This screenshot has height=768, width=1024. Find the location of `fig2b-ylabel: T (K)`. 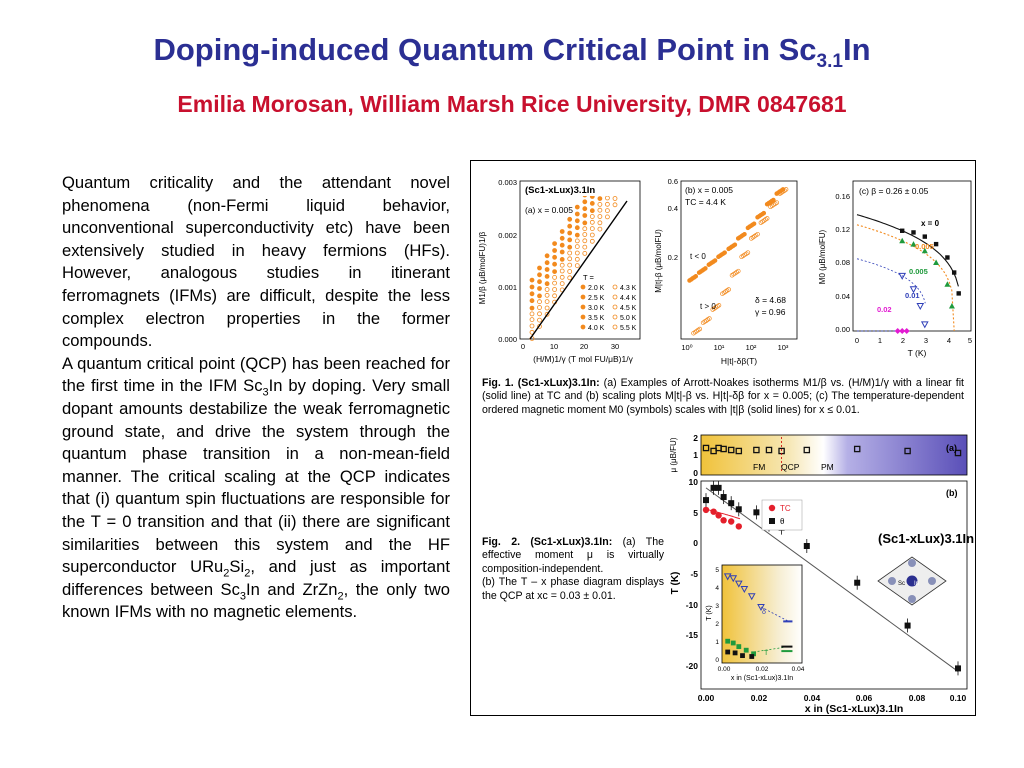

fig2b-ylabel: T (K) is located at coordinates (675, 583).